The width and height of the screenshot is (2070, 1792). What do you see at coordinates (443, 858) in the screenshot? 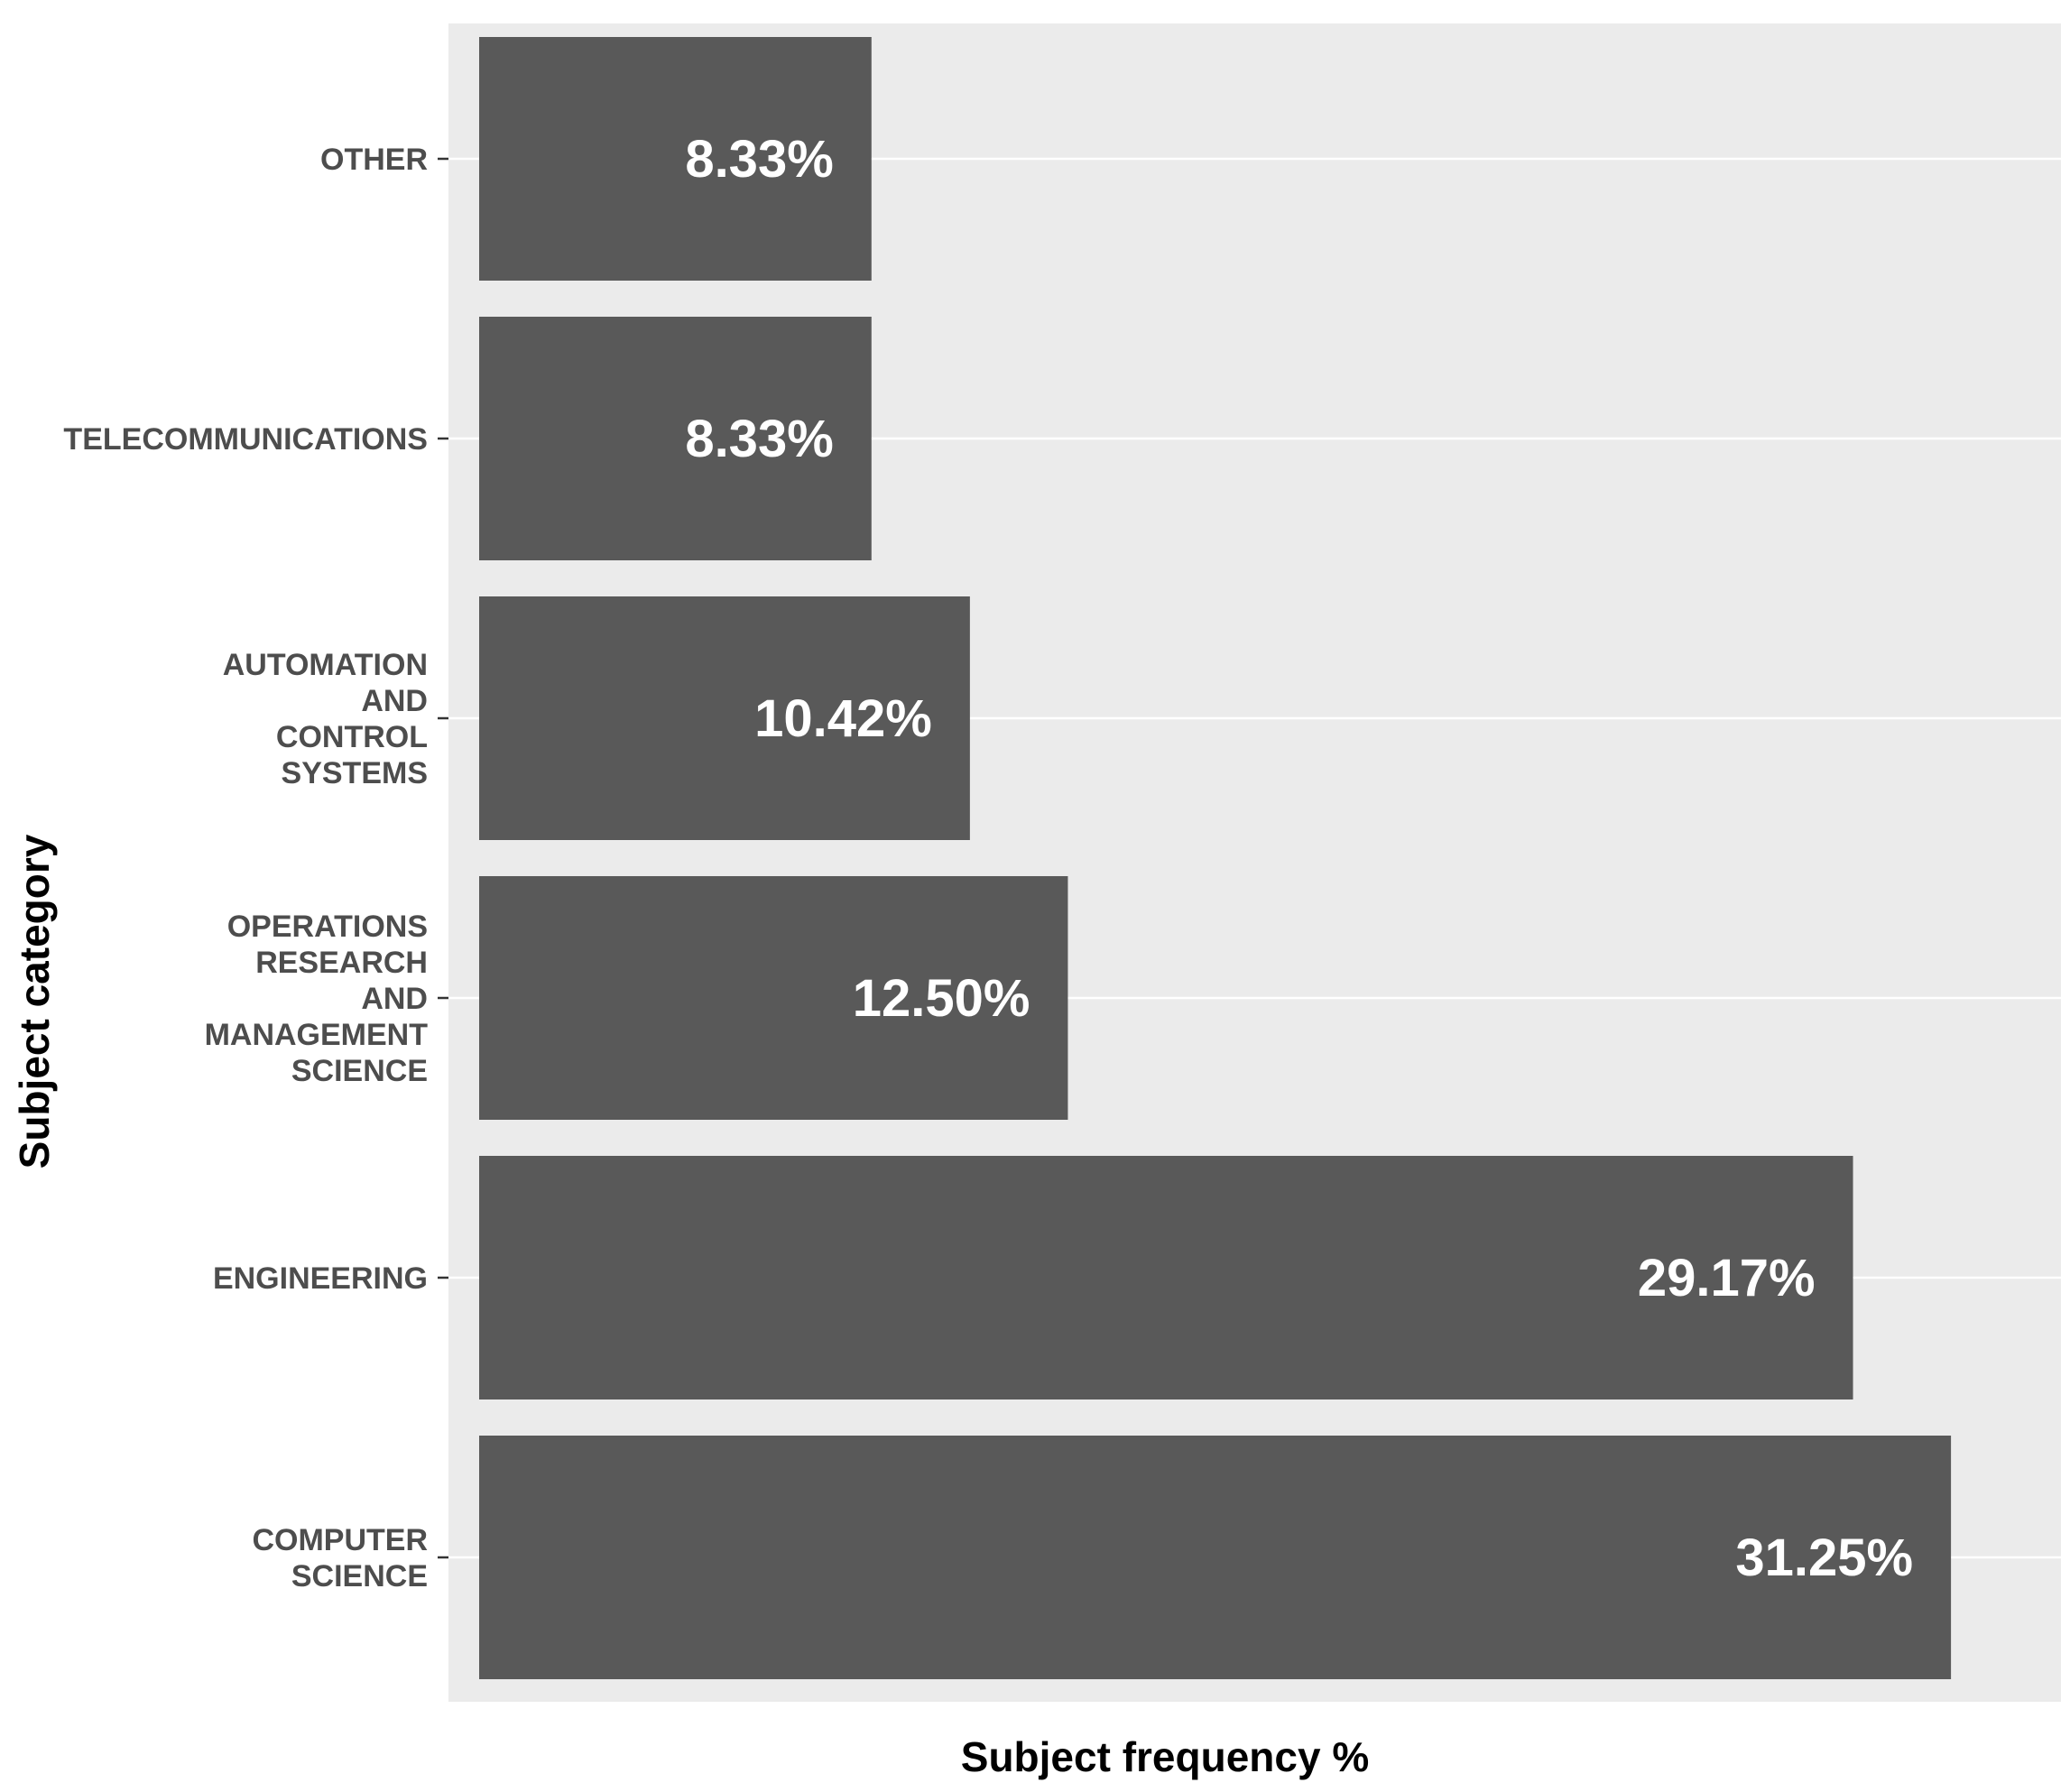
I see `y-axis-ticks` at bounding box center [443, 858].